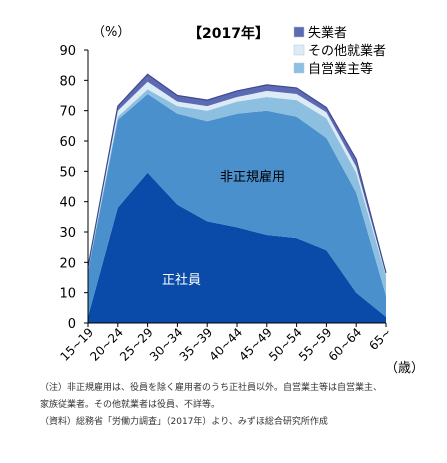 This screenshot has height=463, width=447. What do you see at coordinates (67, 142) in the screenshot?
I see `y-tick-label: 60` at bounding box center [67, 142].